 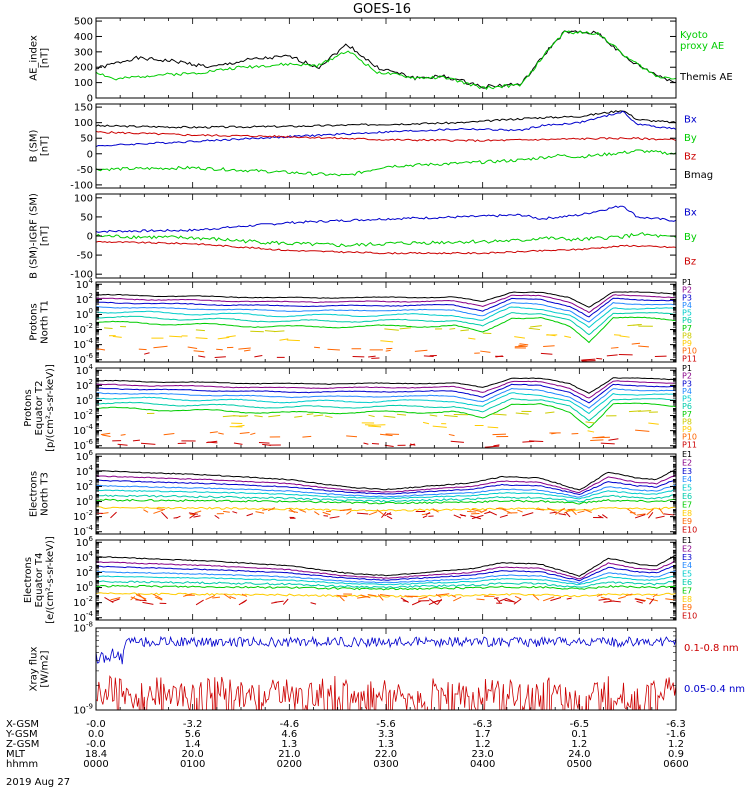 What do you see at coordinates (90, 237) in the screenshot?
I see `y-tick-label: 0` at bounding box center [90, 237].